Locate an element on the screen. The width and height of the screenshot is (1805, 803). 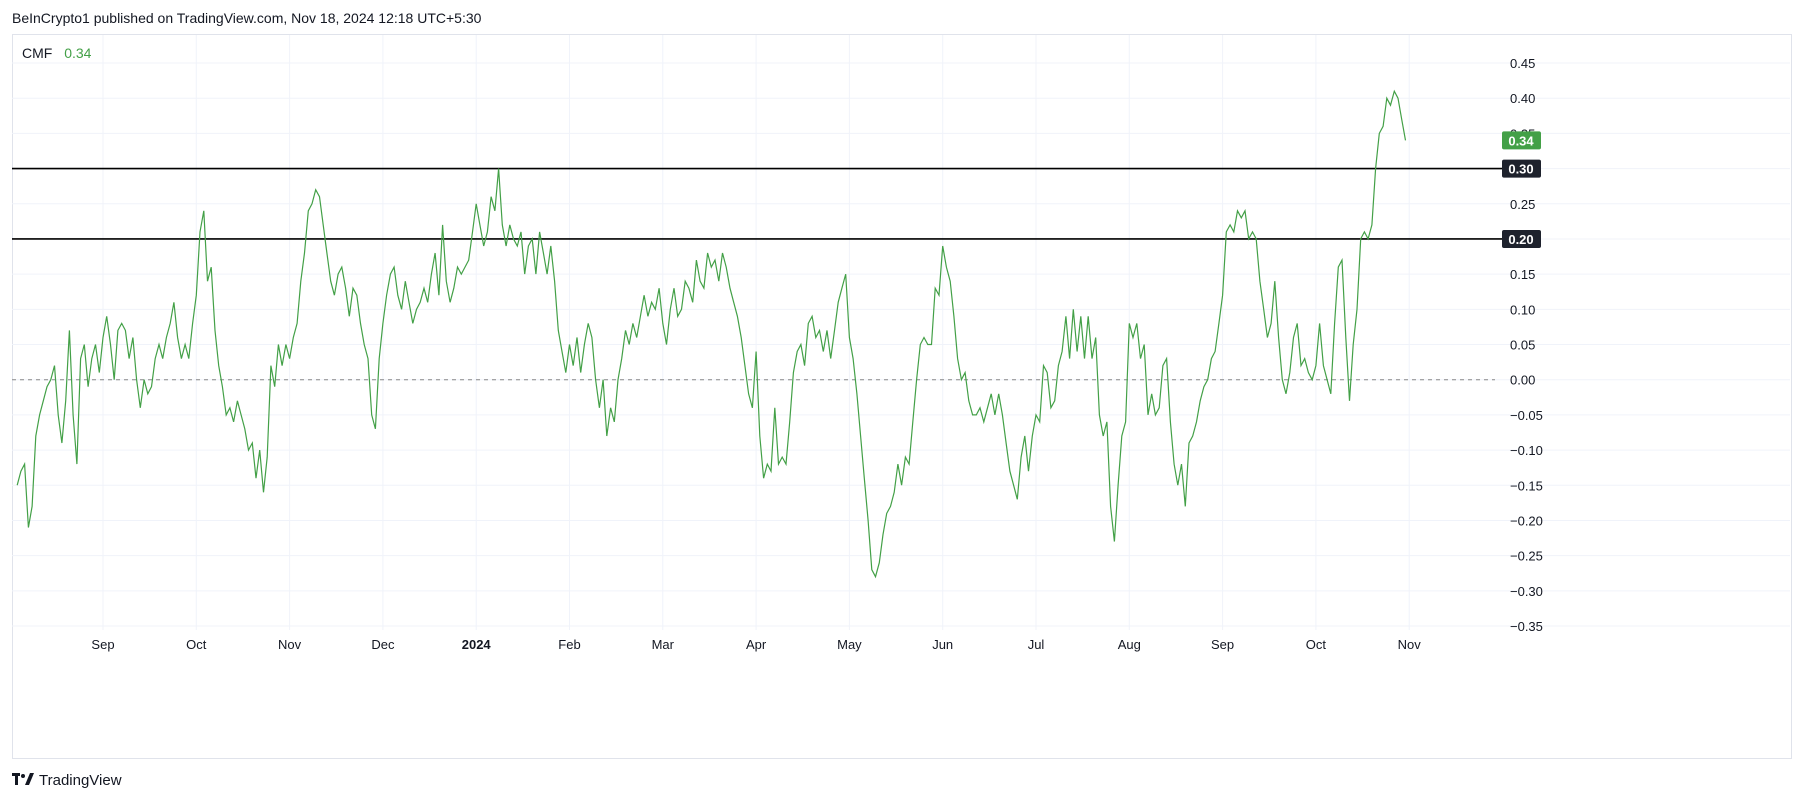
level-label: 0.20 is located at coordinates (1520, 239).